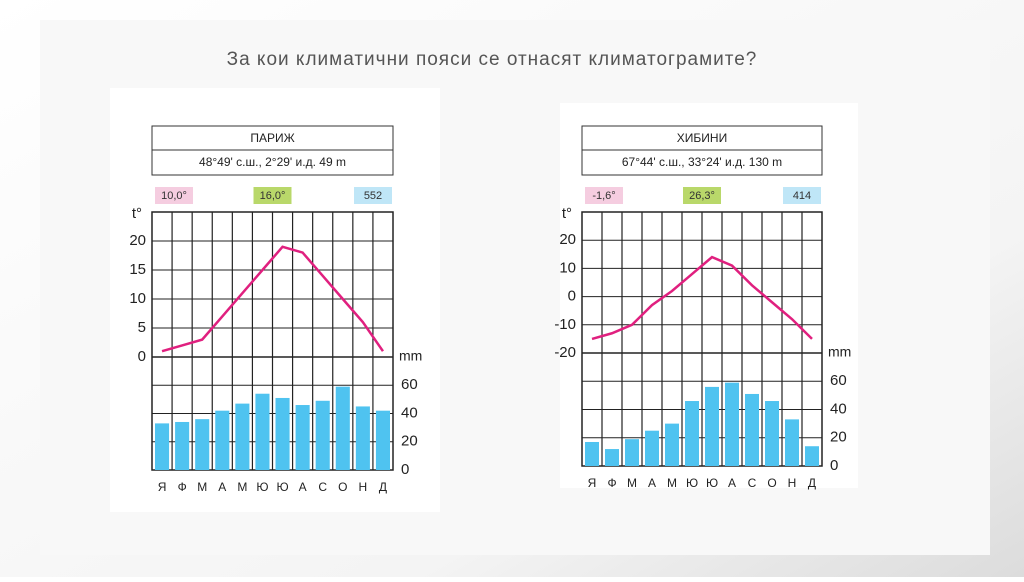  What do you see at coordinates (137, 269) in the screenshot?
I see `y-tick-label: 15` at bounding box center [137, 269].